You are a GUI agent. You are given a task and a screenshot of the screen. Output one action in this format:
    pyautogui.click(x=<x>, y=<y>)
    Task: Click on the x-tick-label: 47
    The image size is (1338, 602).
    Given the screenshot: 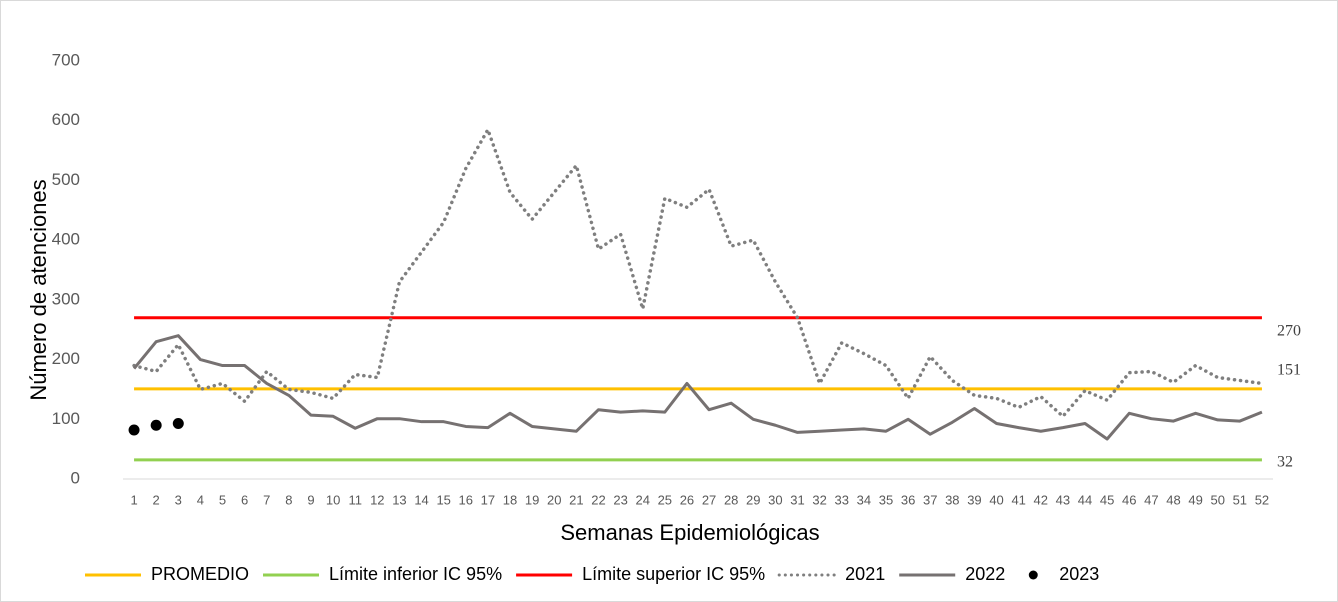 What is the action you would take?
    pyautogui.click(x=1151, y=499)
    